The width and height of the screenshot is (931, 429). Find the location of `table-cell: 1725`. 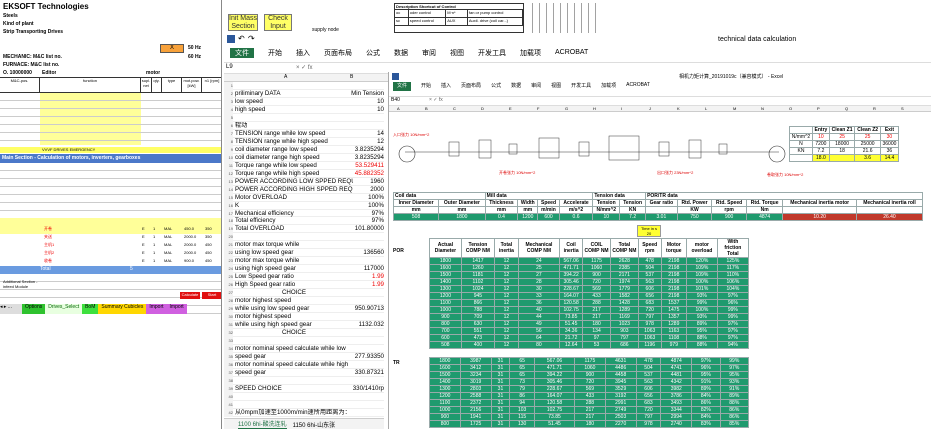

table-cell: 1725 is located at coordinates (475, 424).